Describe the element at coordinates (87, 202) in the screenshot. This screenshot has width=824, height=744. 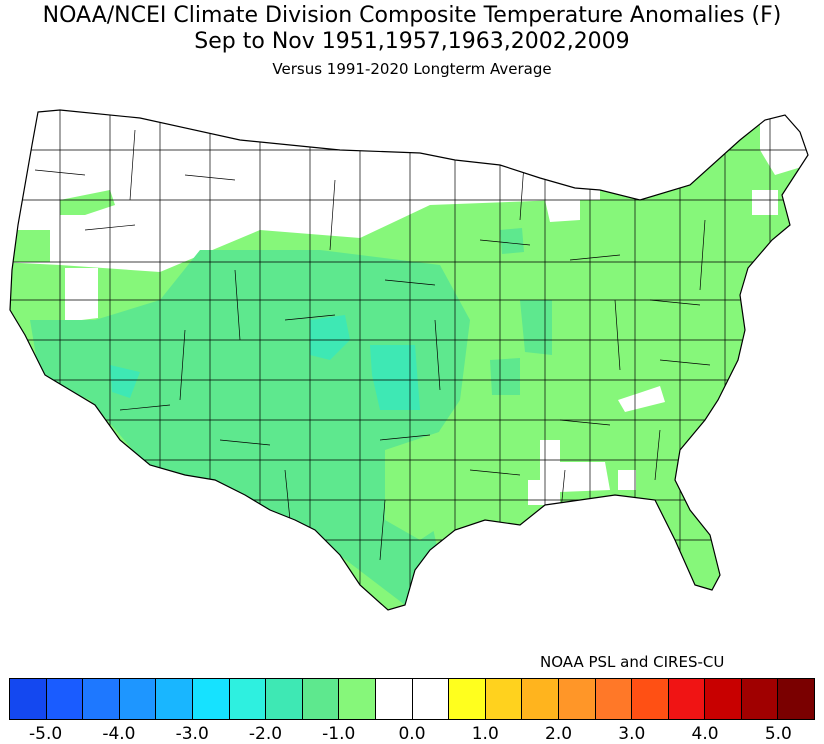
I see `anomaly-region-eastern-oregon` at that location.